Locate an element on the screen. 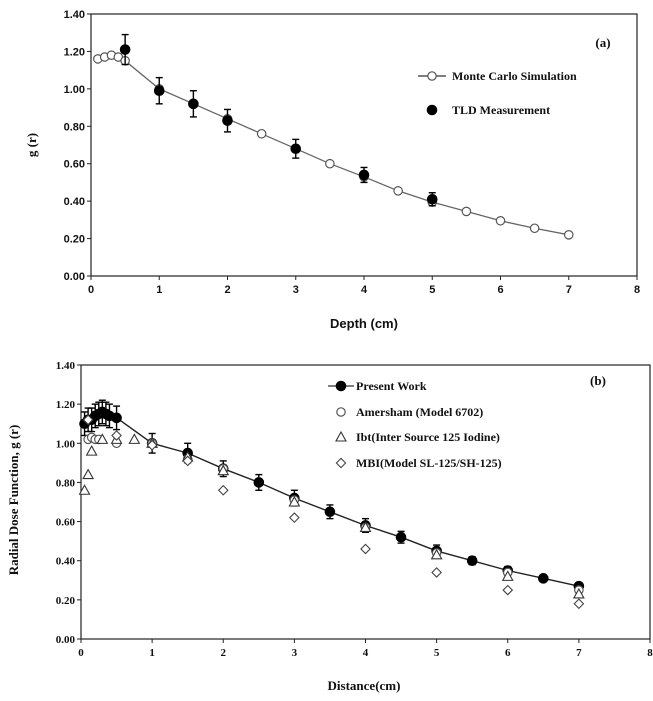 The height and width of the screenshot is (701, 653). legend: Monte Carlo Simulation TLD Measurement is located at coordinates (497, 93).